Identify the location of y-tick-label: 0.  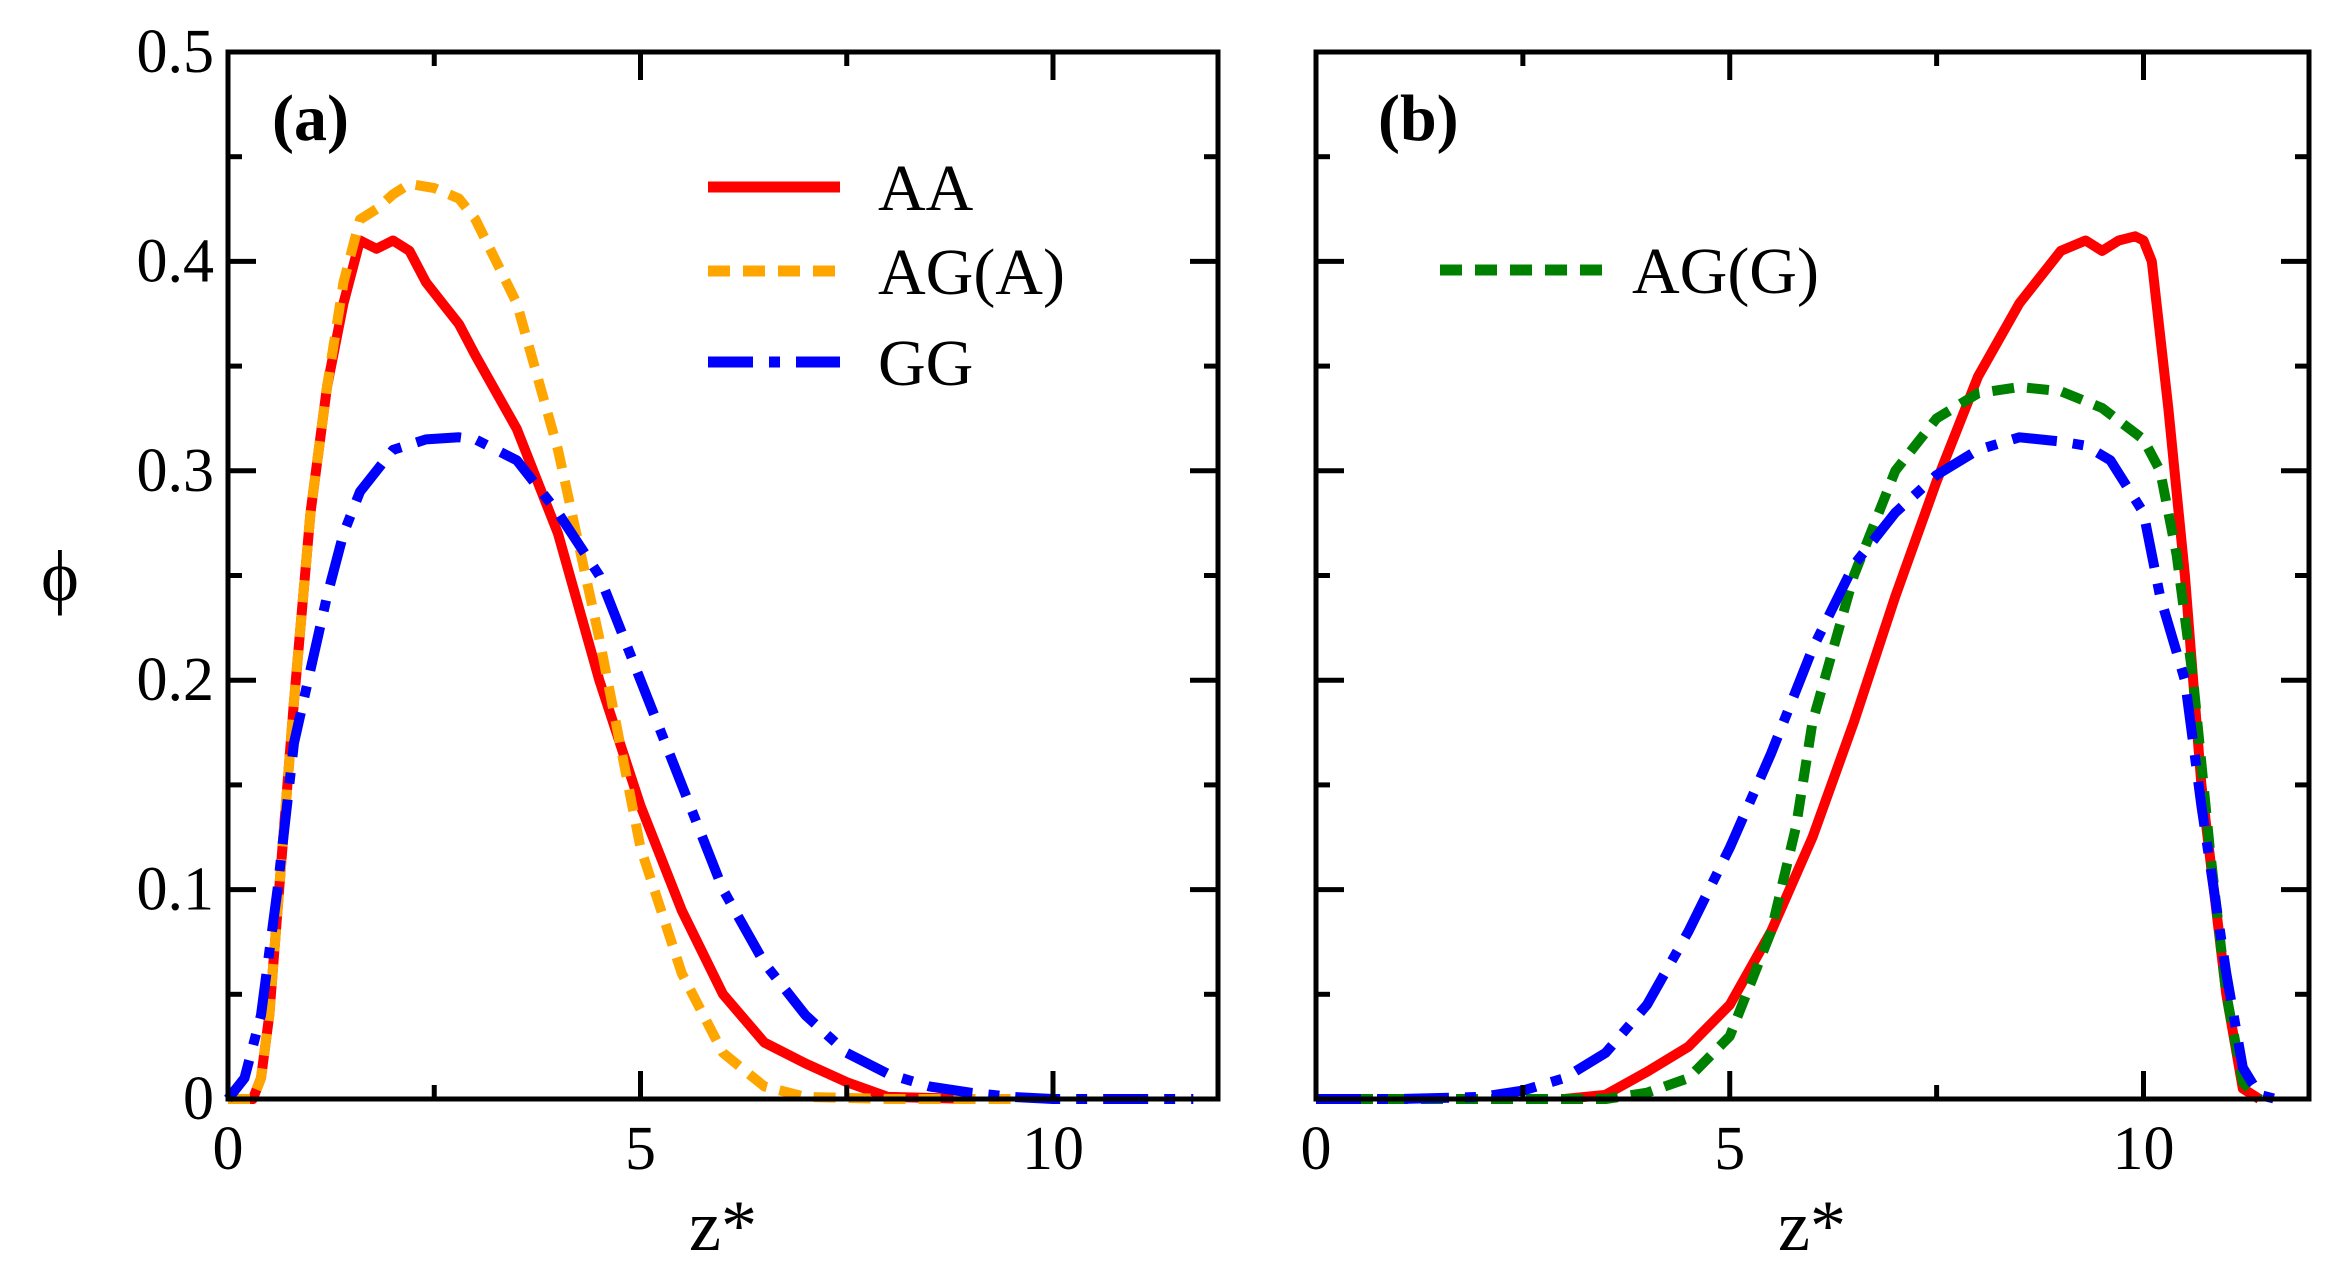
(198, 1099).